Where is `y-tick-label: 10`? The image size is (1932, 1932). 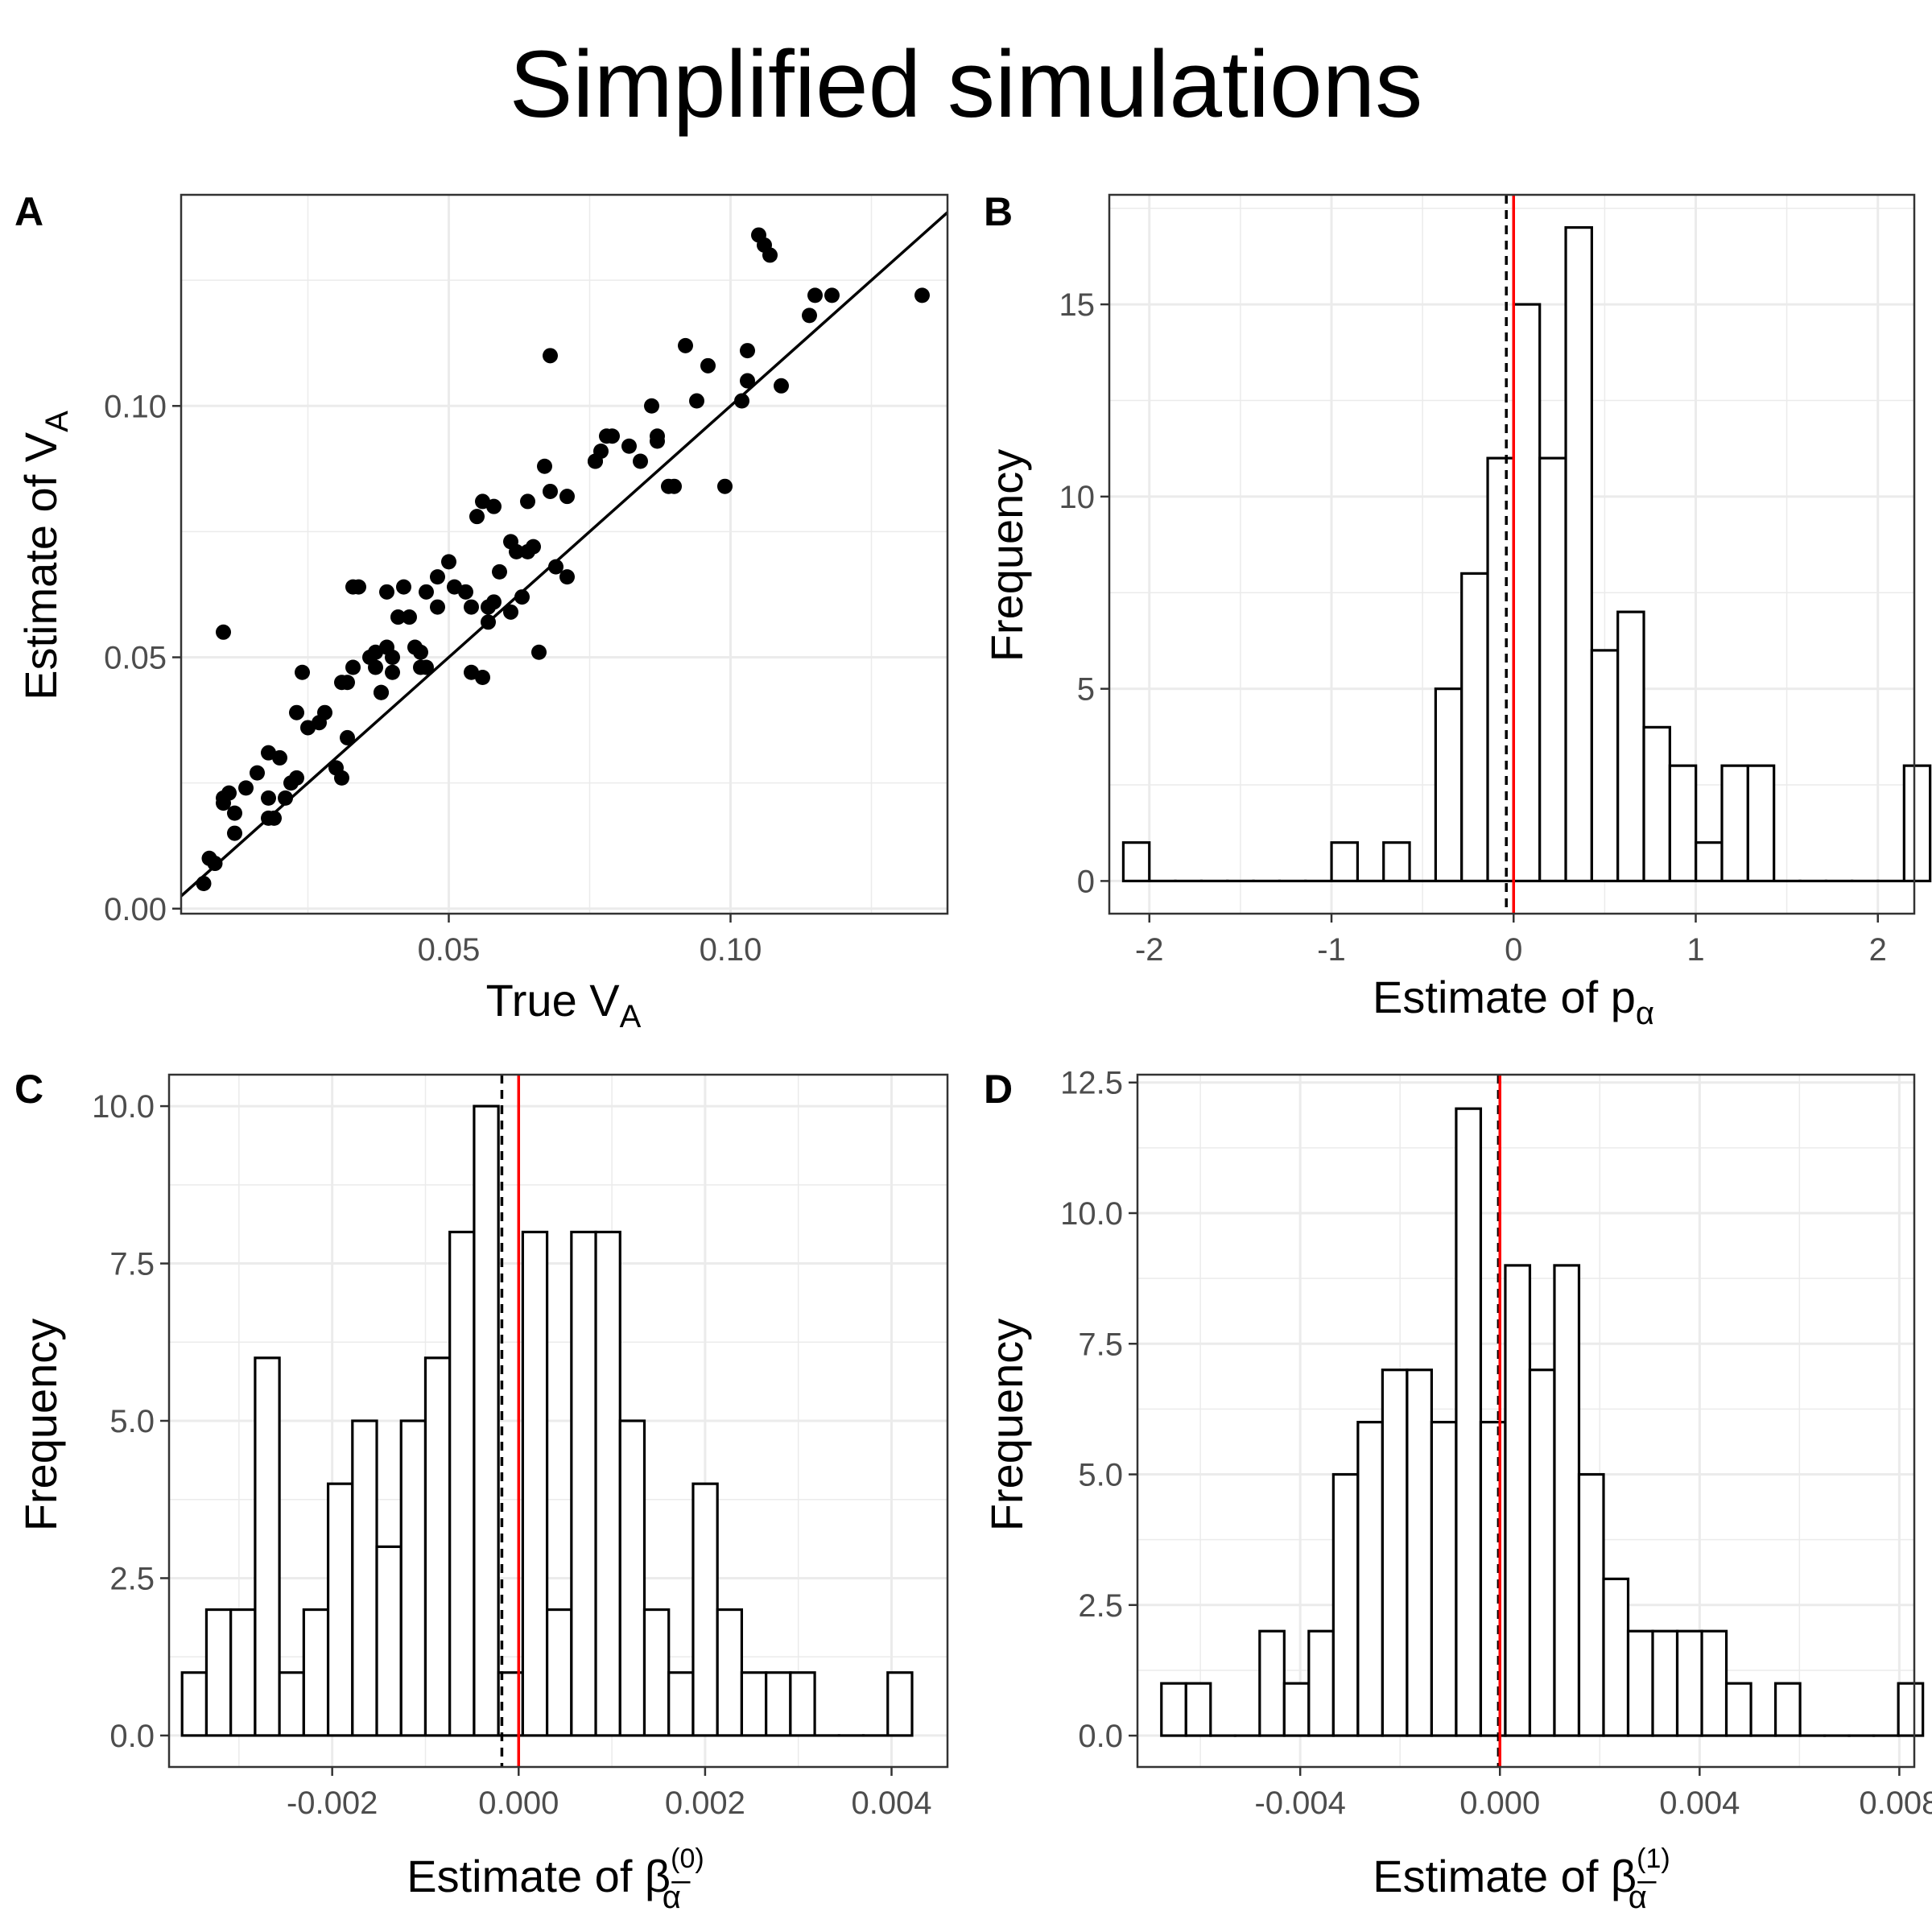
y-tick-label: 10 is located at coordinates (1077, 497).